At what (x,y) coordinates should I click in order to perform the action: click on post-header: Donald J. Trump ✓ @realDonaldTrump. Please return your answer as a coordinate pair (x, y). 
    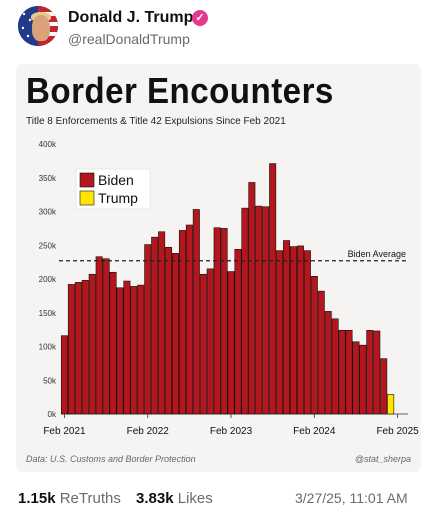
    Looking at the image, I should click on (218, 30).